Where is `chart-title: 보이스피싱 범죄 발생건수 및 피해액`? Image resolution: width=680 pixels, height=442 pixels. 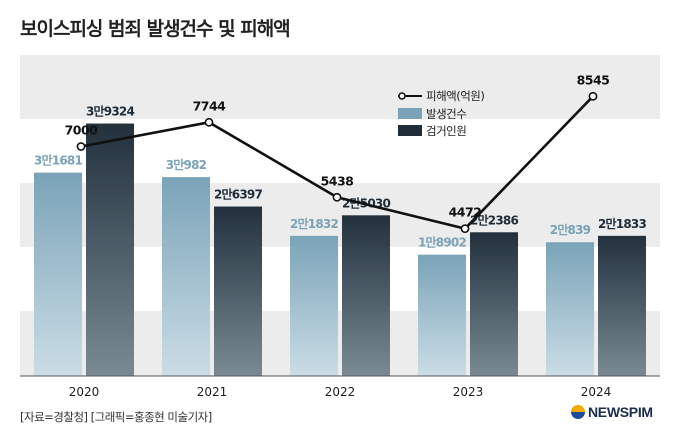
chart-title: 보이스피싱 범죄 발생건수 및 피해액 is located at coordinates (155, 29).